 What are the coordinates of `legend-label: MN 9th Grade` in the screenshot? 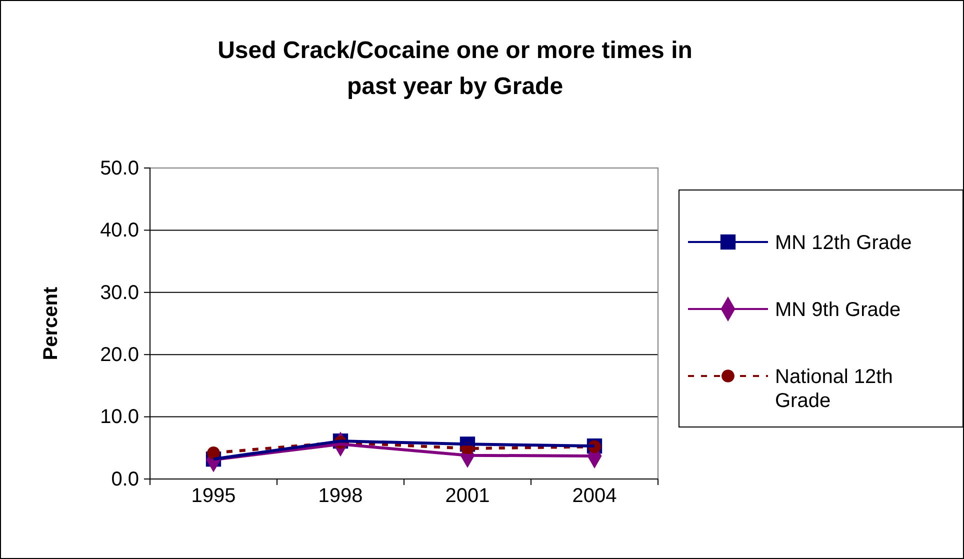 It's located at (838, 310).